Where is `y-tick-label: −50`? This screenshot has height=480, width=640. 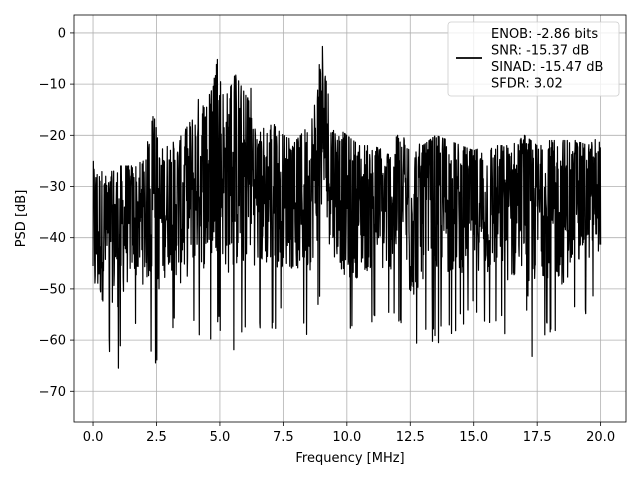 y-tick-label: −50 is located at coordinates (52, 289).